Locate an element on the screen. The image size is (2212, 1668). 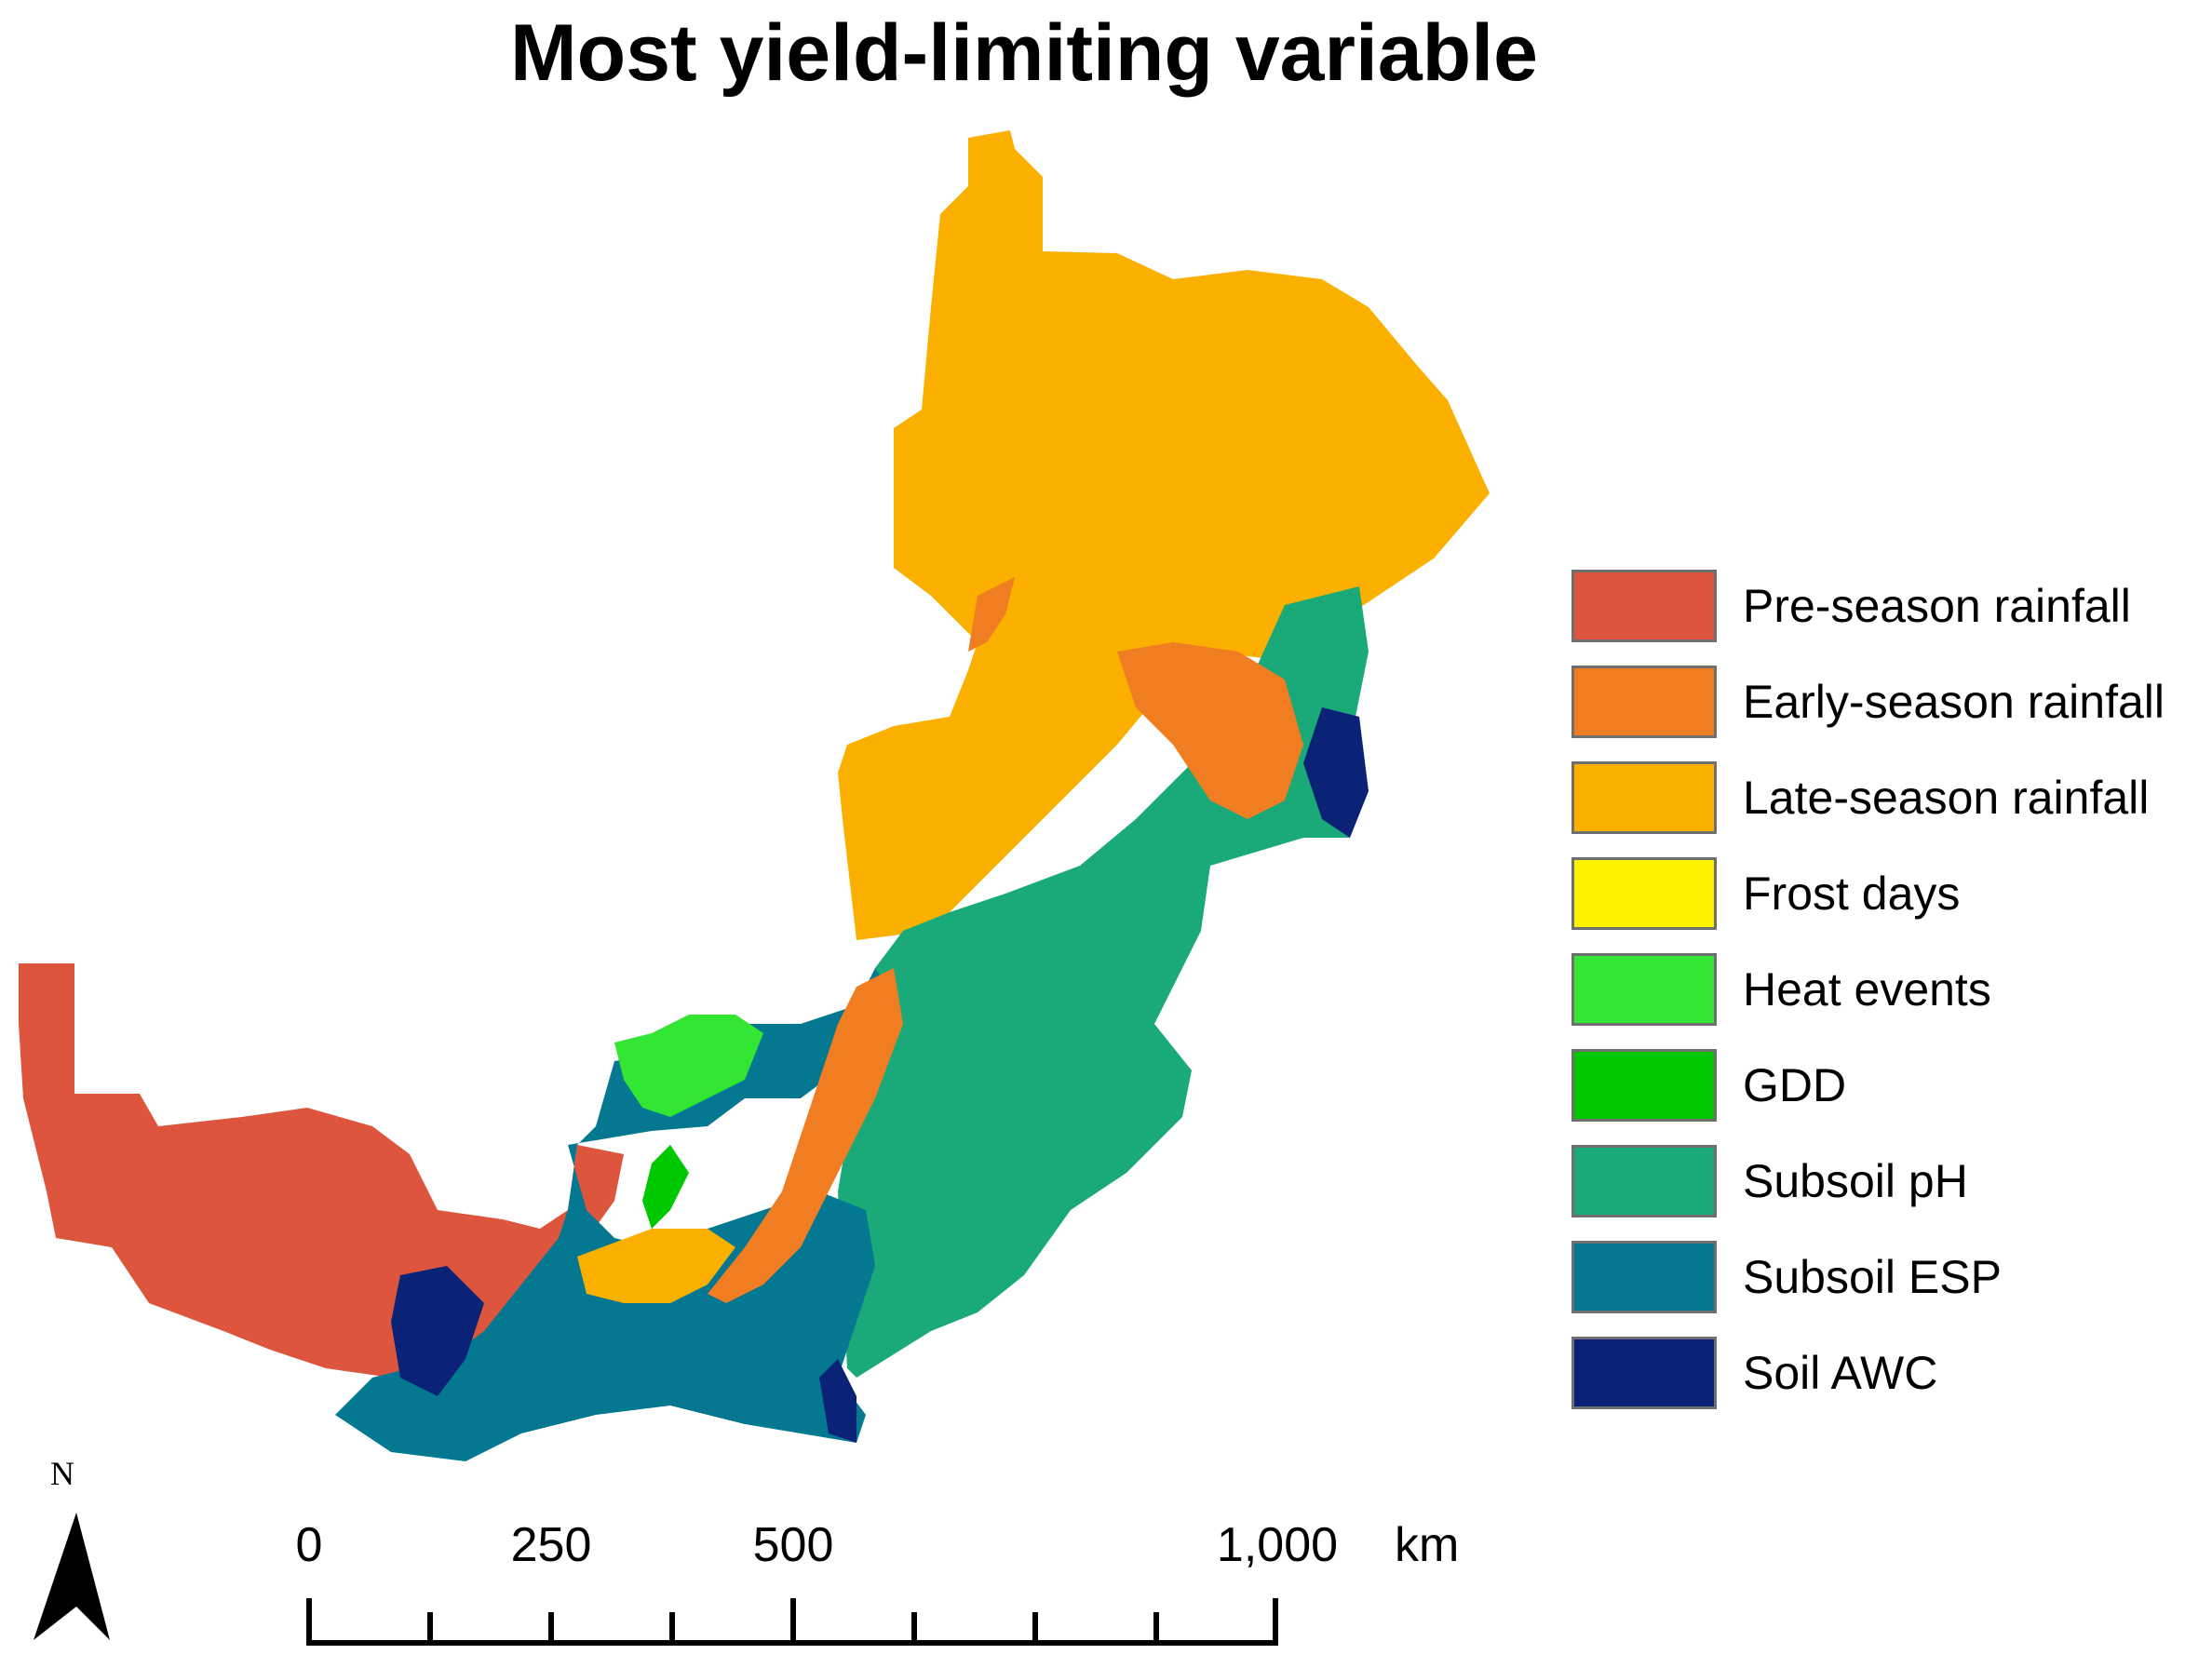
map-title: Most yield-limiting variable is located at coordinates (1024, 53).